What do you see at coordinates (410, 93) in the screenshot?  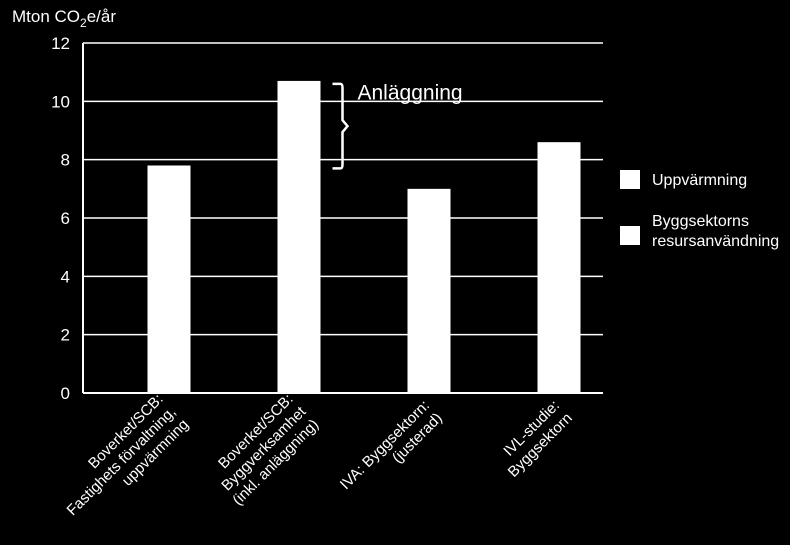 I see `annotation-label: Anläggning` at bounding box center [410, 93].